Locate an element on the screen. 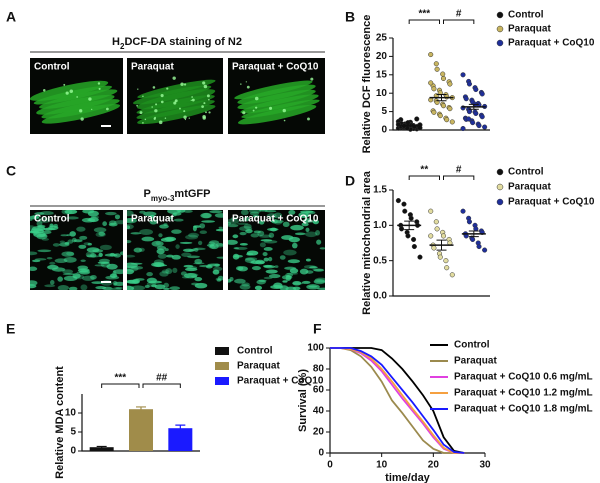 This screenshot has width=600, height=483. legend-label: Paraquat + CoQ10 is located at coordinates (280, 381).